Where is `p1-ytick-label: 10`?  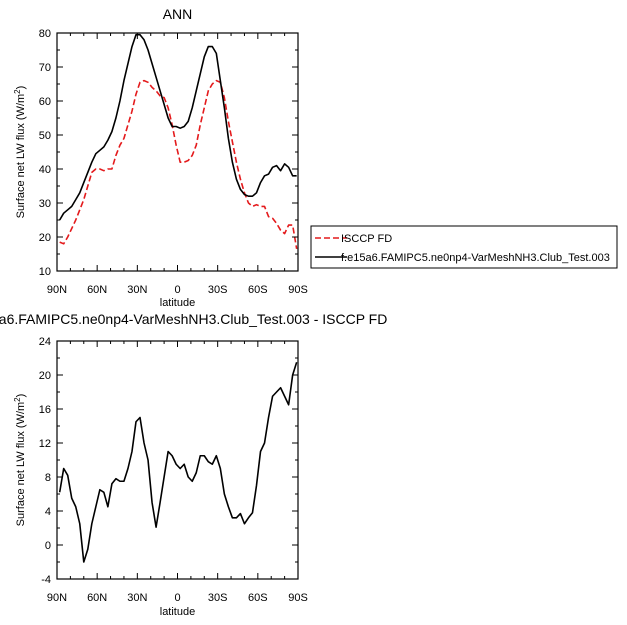 p1-ytick-label: 10 is located at coordinates (45, 272).